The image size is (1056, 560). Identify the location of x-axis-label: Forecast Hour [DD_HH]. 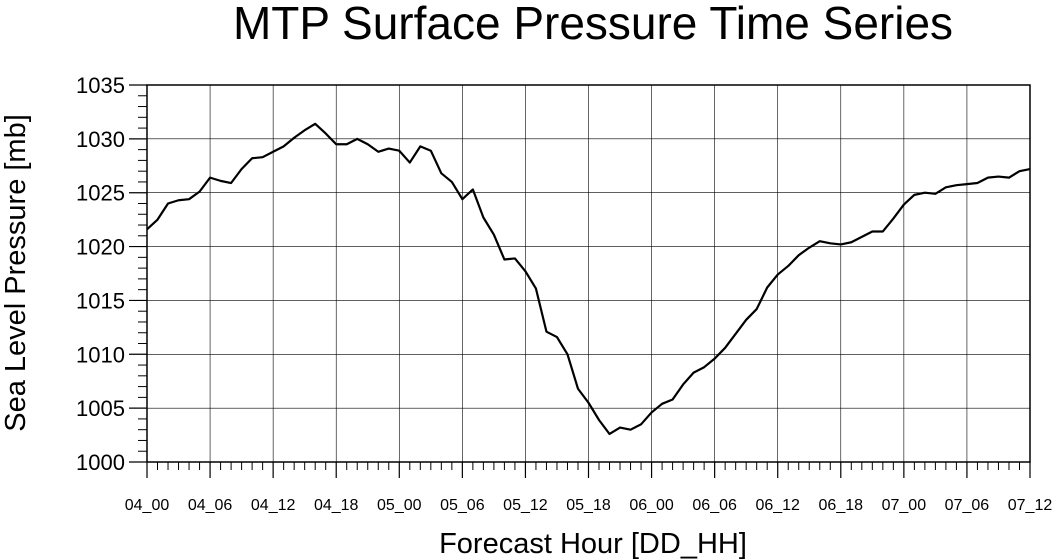
(593, 544).